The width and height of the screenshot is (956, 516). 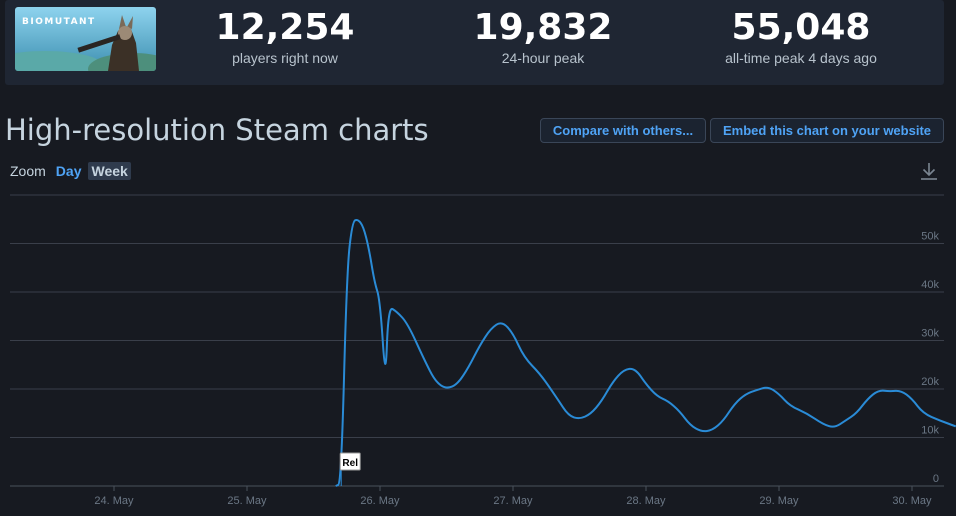 I want to click on y-tick-label: 20k, so click(x=930, y=382).